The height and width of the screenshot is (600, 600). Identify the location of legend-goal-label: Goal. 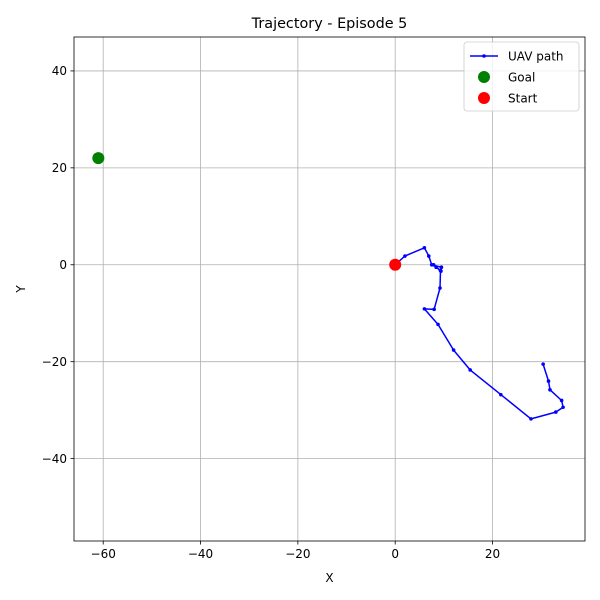
(521, 78).